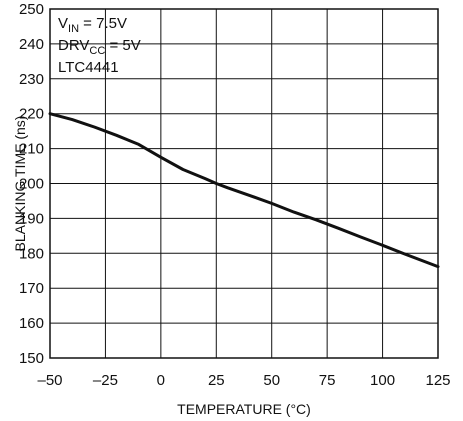 This screenshot has width=463, height=421. I want to click on y-tick-label: 220, so click(31, 114).